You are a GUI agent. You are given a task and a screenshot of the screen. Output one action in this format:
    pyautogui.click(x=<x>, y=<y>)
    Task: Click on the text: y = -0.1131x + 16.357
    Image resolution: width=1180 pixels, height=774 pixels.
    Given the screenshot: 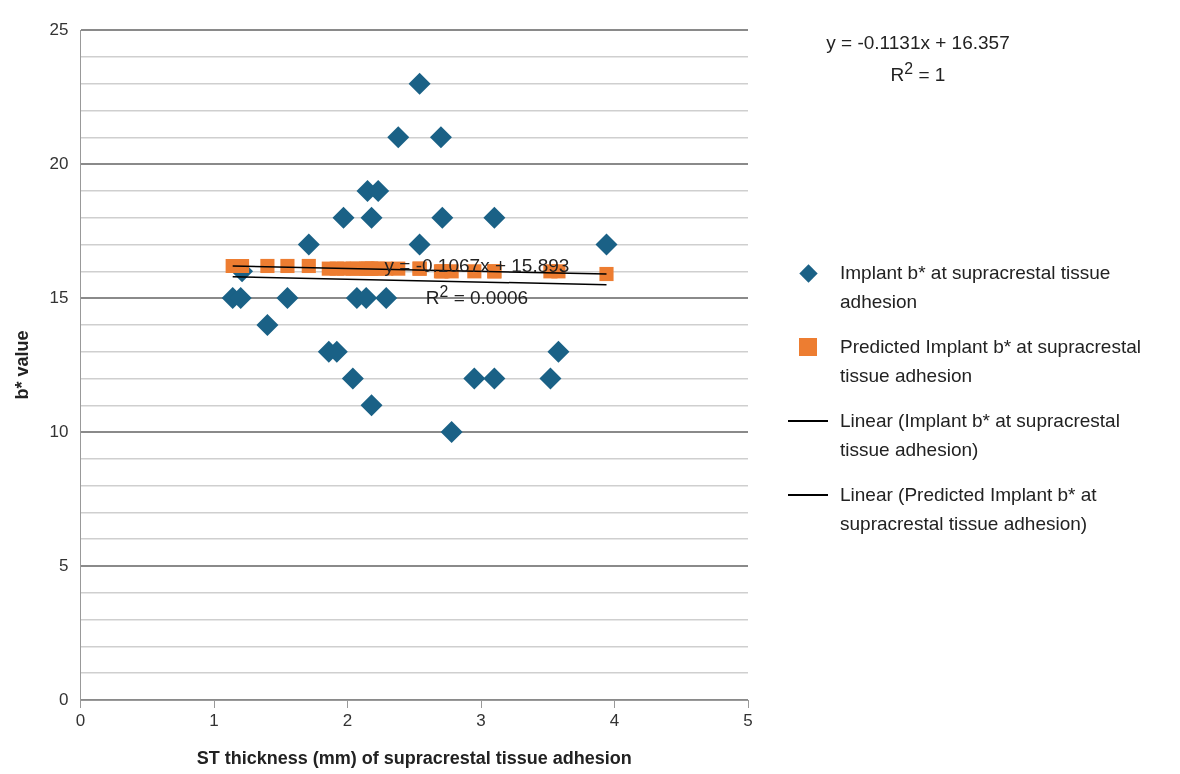 What is the action you would take?
    pyautogui.click(x=918, y=43)
    